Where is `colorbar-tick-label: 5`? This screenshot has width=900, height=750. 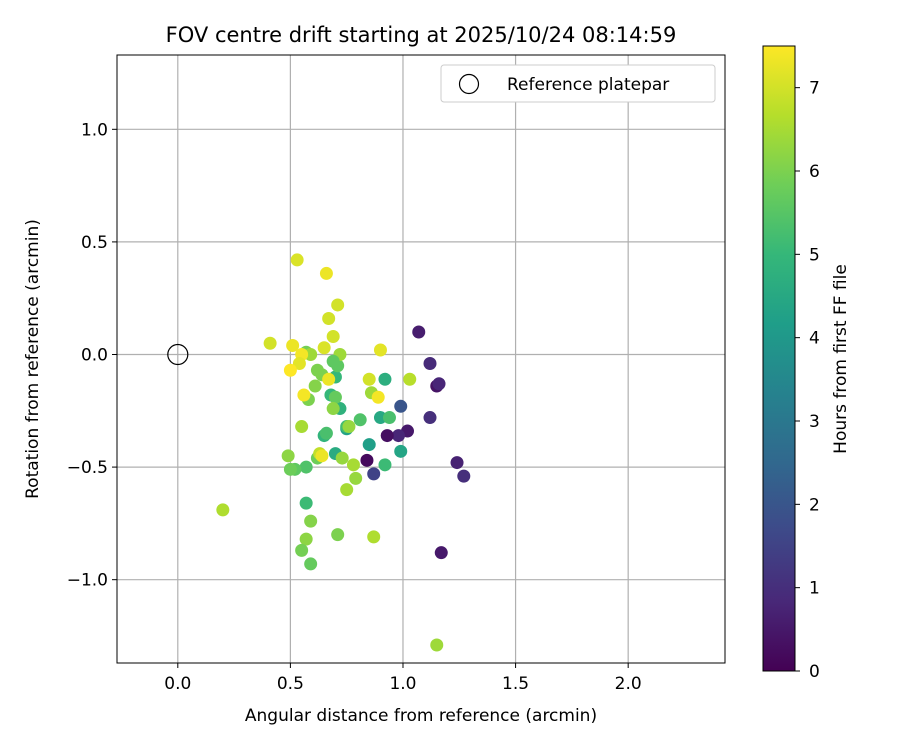 colorbar-tick-label: 5 is located at coordinates (814, 255).